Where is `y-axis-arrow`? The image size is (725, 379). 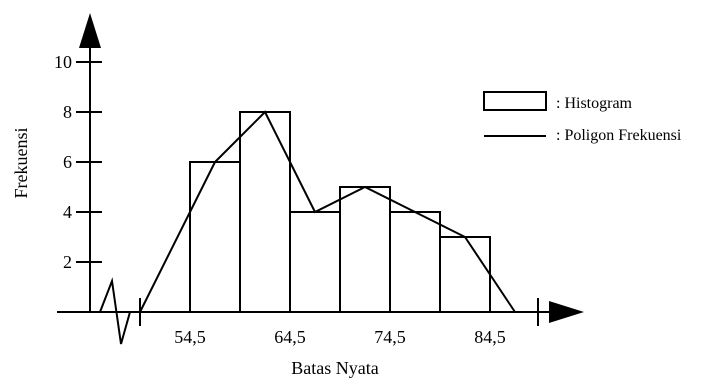
y-axis-arrow is located at coordinates (90, 30).